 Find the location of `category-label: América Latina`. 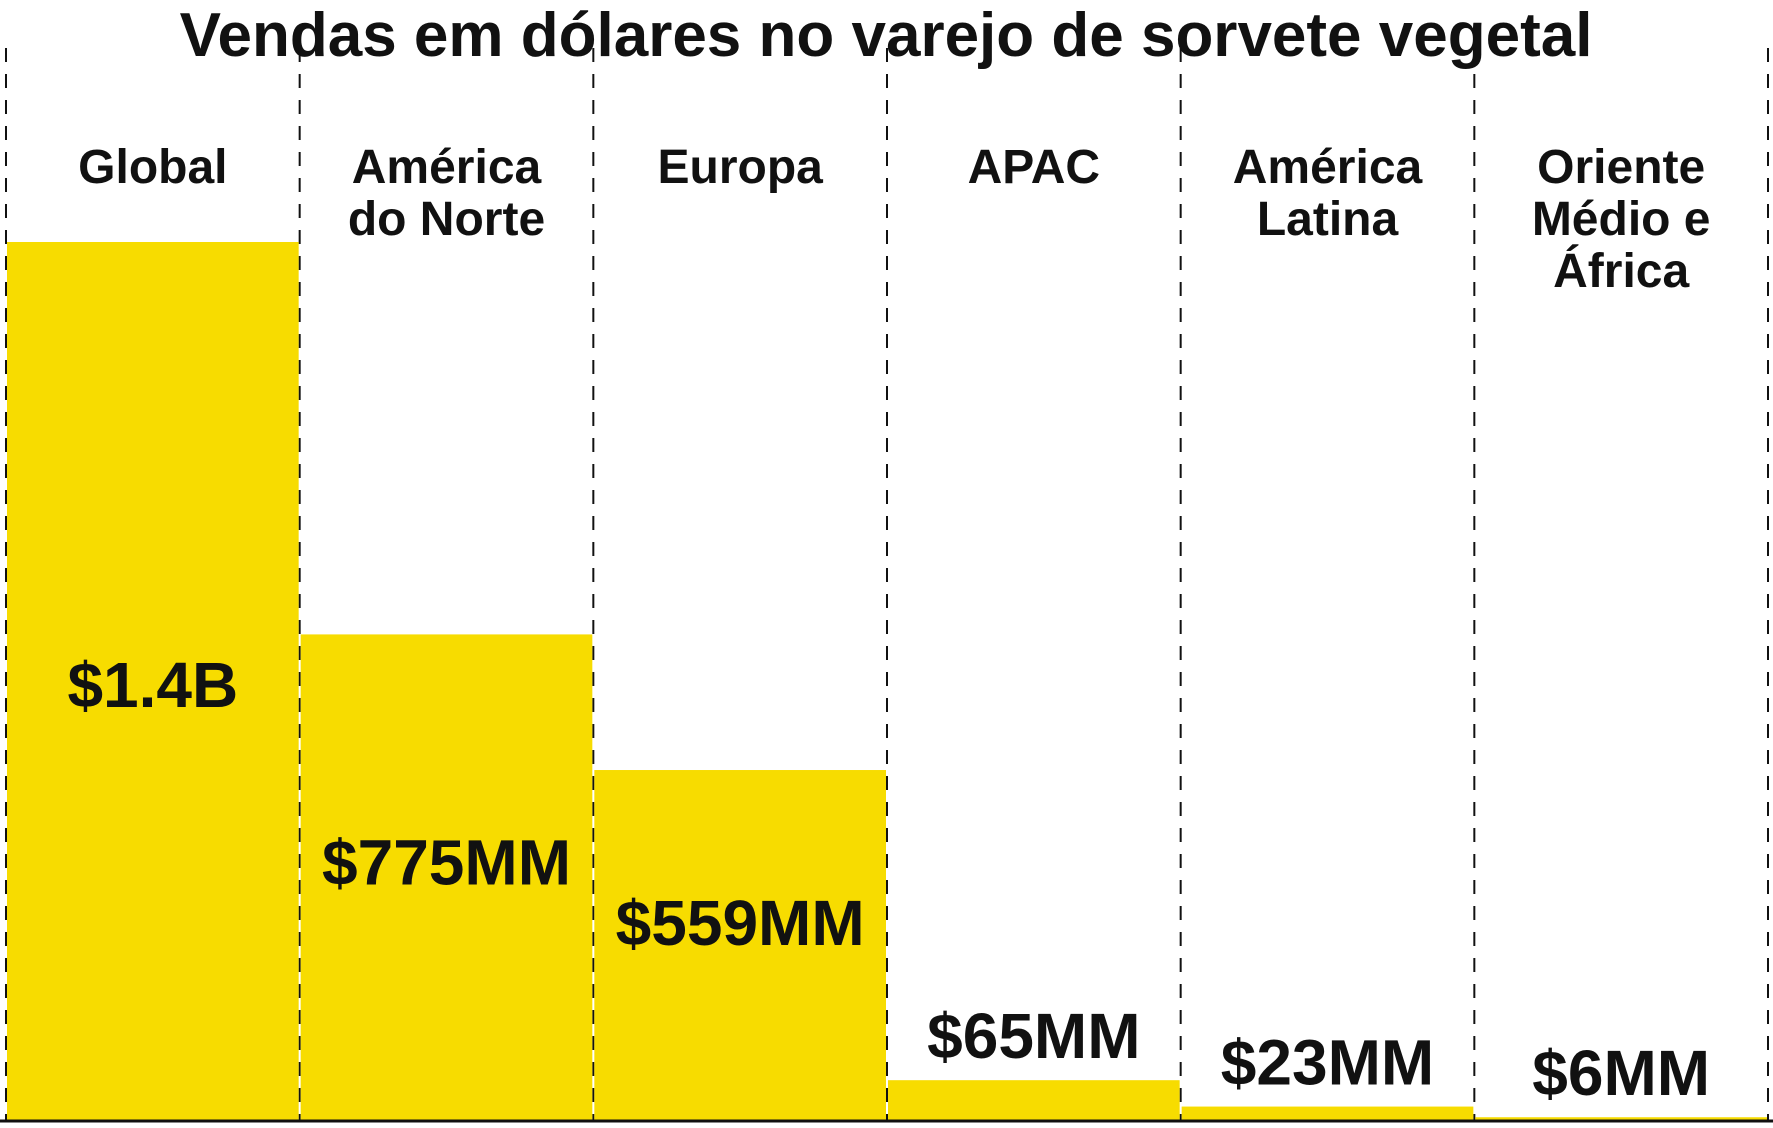

category-label: América Latina is located at coordinates (1328, 193).